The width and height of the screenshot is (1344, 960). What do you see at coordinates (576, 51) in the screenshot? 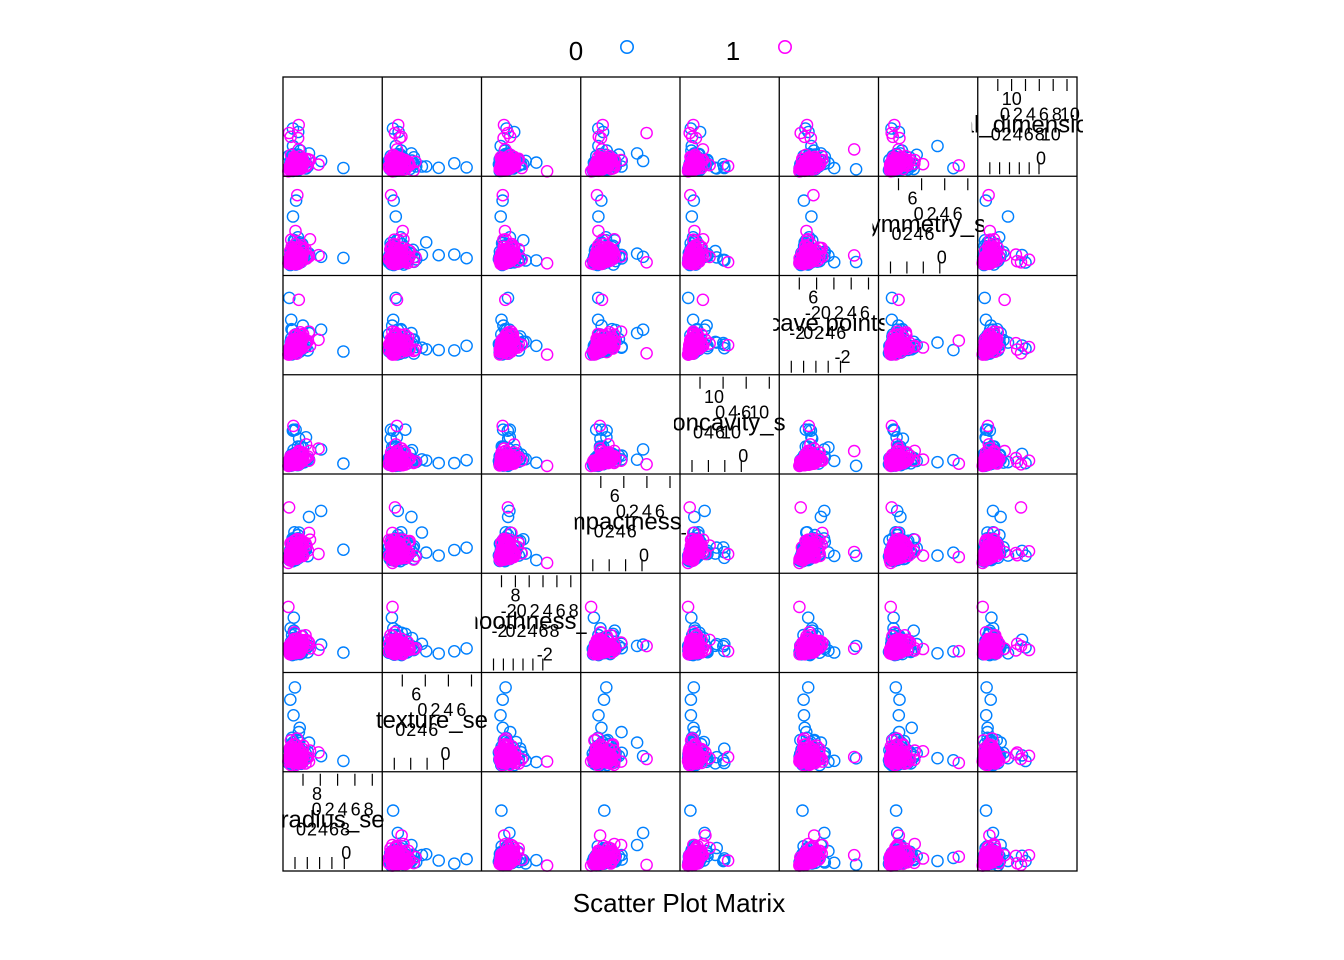
I see `legend-label-0: 0` at bounding box center [576, 51].